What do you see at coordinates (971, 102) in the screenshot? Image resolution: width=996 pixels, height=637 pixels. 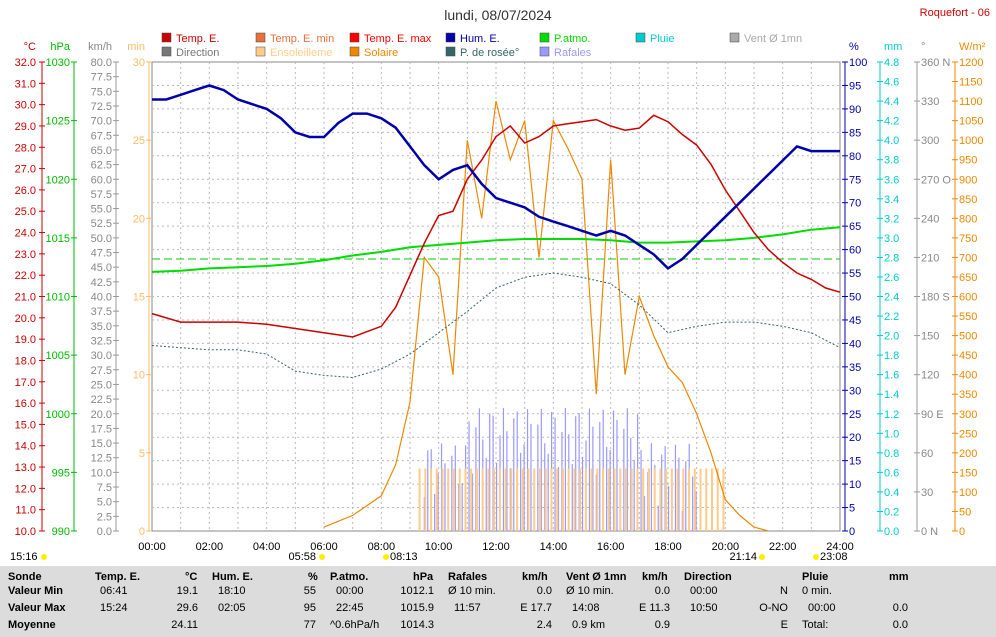 I see `solar-axis-tick-label: 1100` at bounding box center [971, 102].